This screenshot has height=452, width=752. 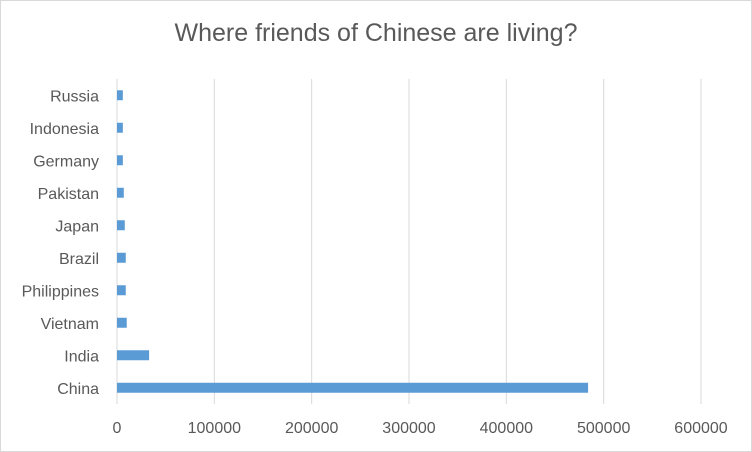 What do you see at coordinates (79, 259) in the screenshot?
I see `y-category-label: Brazil` at bounding box center [79, 259].